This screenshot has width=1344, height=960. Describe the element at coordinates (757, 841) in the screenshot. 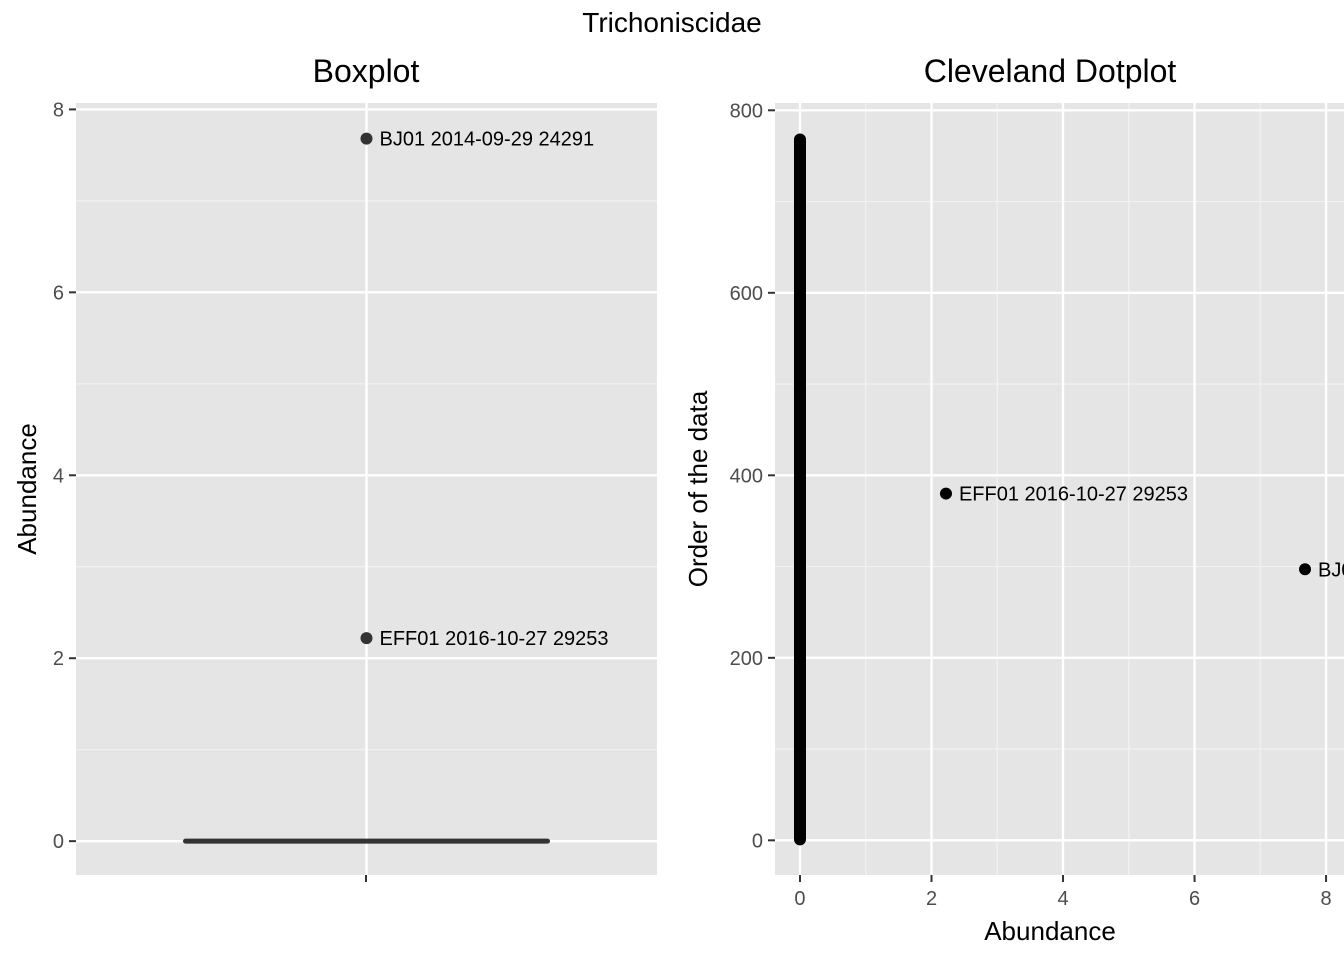

I see `dotplot-y-tick-label: 0` at that location.